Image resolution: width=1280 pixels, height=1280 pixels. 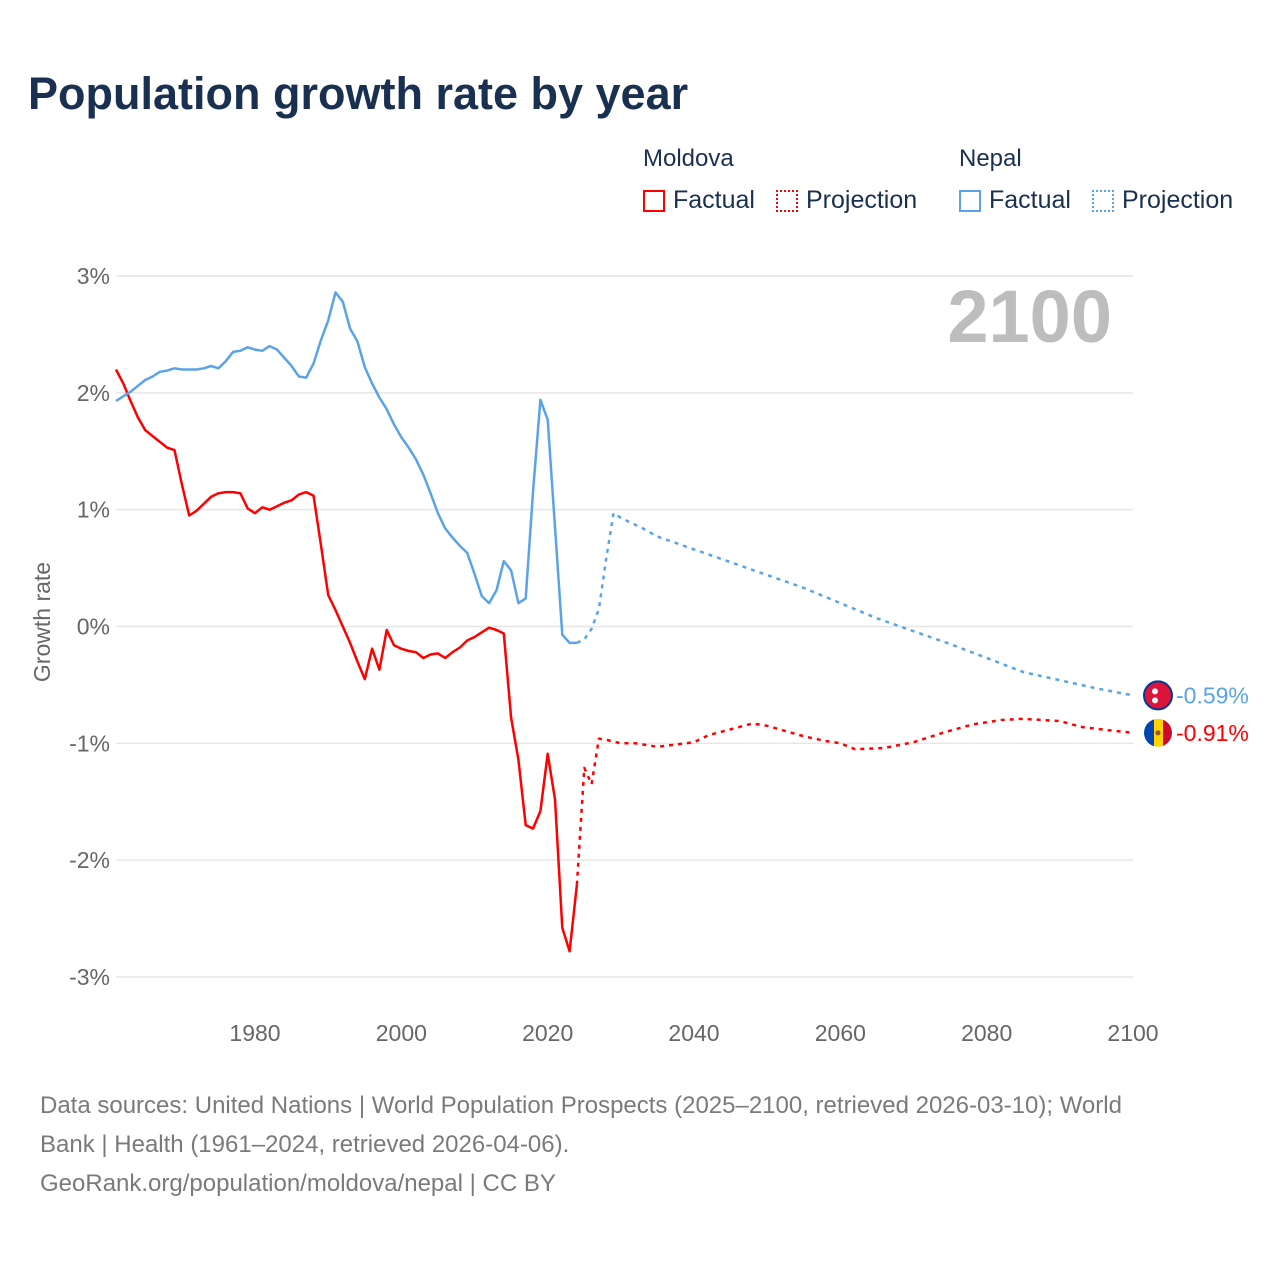 I want to click on flag-stripe-red, so click(x=1167, y=732).